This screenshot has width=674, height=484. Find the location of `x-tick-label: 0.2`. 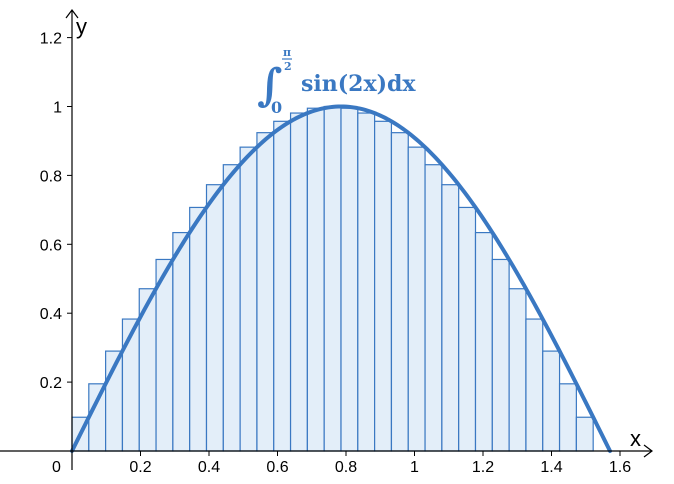

x-tick-label: 0.2 is located at coordinates (140, 467).